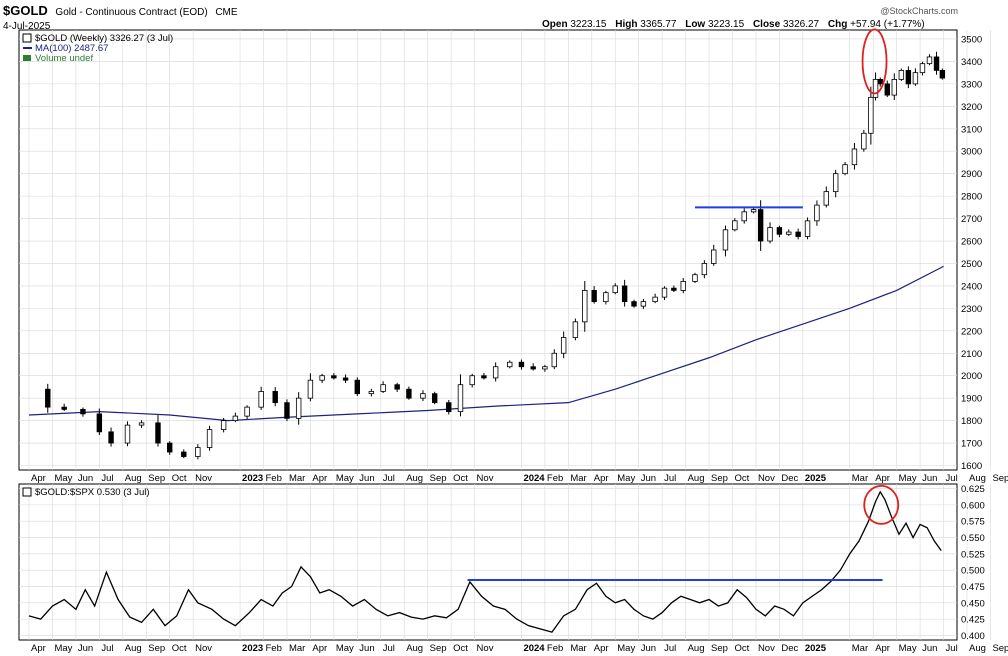  I want to click on ratio-highlight-circle, so click(881, 504).